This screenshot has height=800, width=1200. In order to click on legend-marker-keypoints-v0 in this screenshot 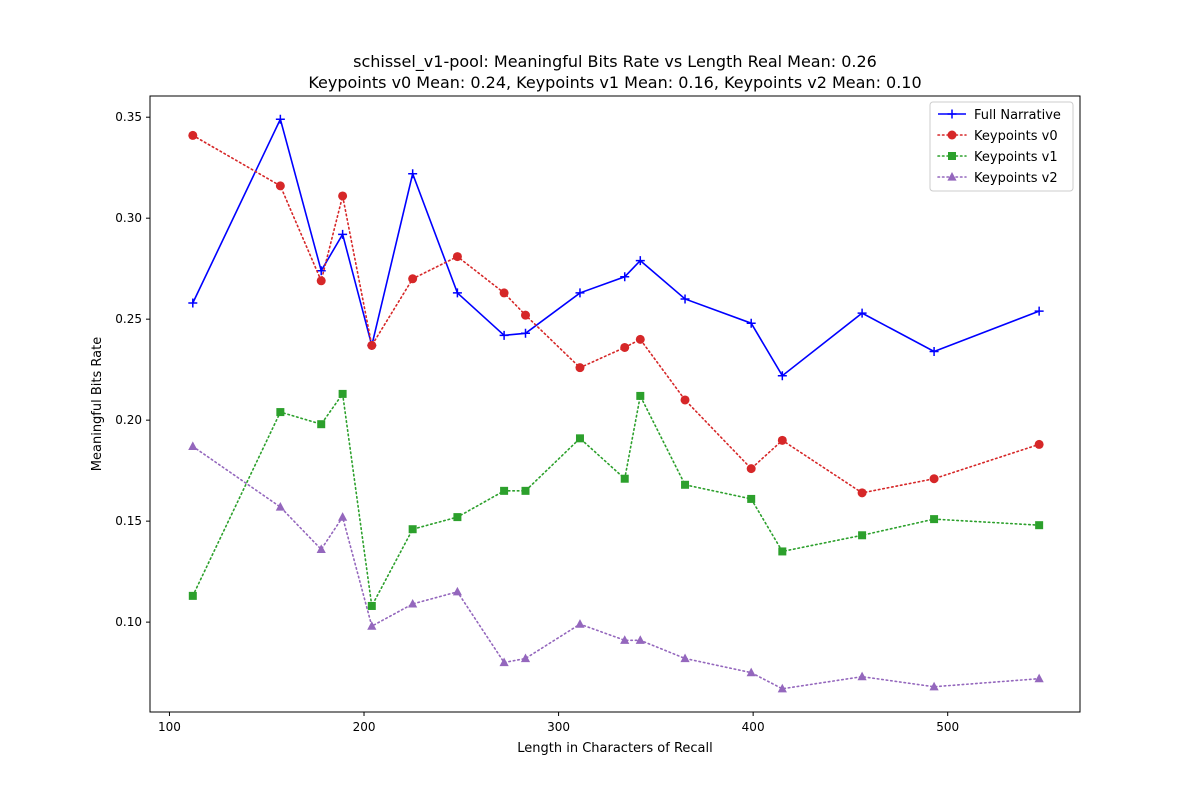, I will do `click(952, 135)`.